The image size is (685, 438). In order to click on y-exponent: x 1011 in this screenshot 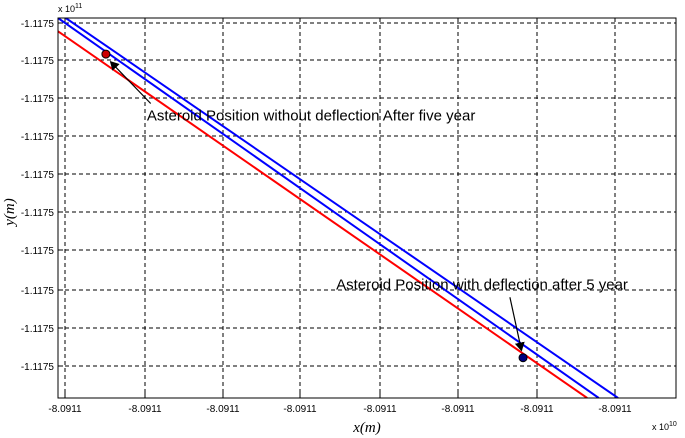, I will do `click(70, 8)`.